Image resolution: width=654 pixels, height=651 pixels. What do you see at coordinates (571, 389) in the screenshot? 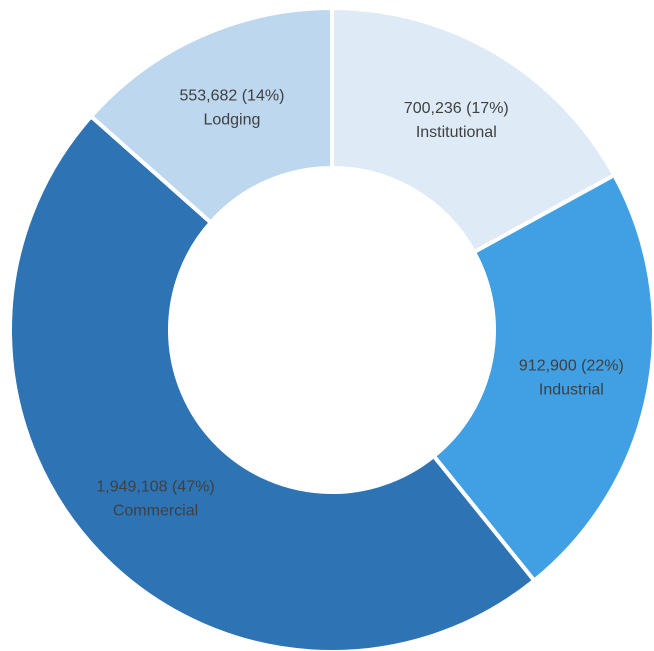
I see `category-label: Industrial` at bounding box center [571, 389].